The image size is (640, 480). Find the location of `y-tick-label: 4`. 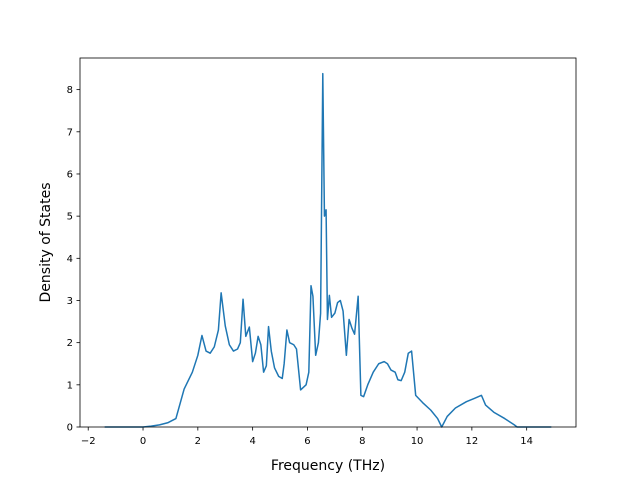

y-tick-label: 4 is located at coordinates (70, 259).